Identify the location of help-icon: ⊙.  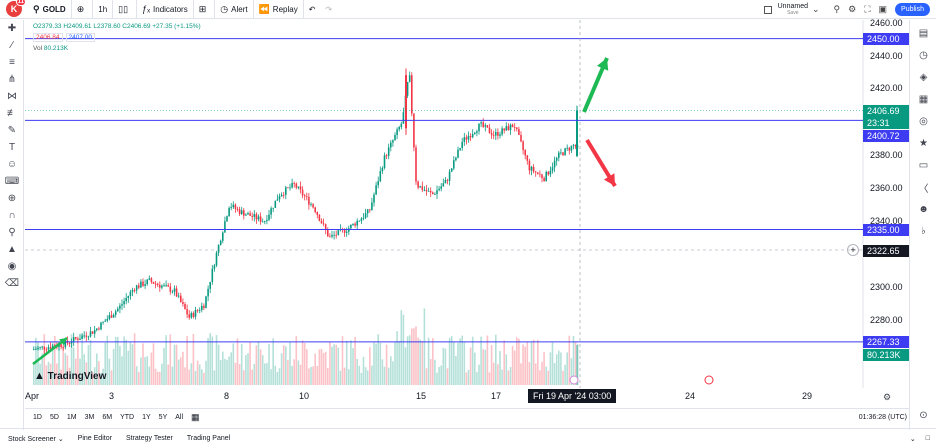
(923, 415).